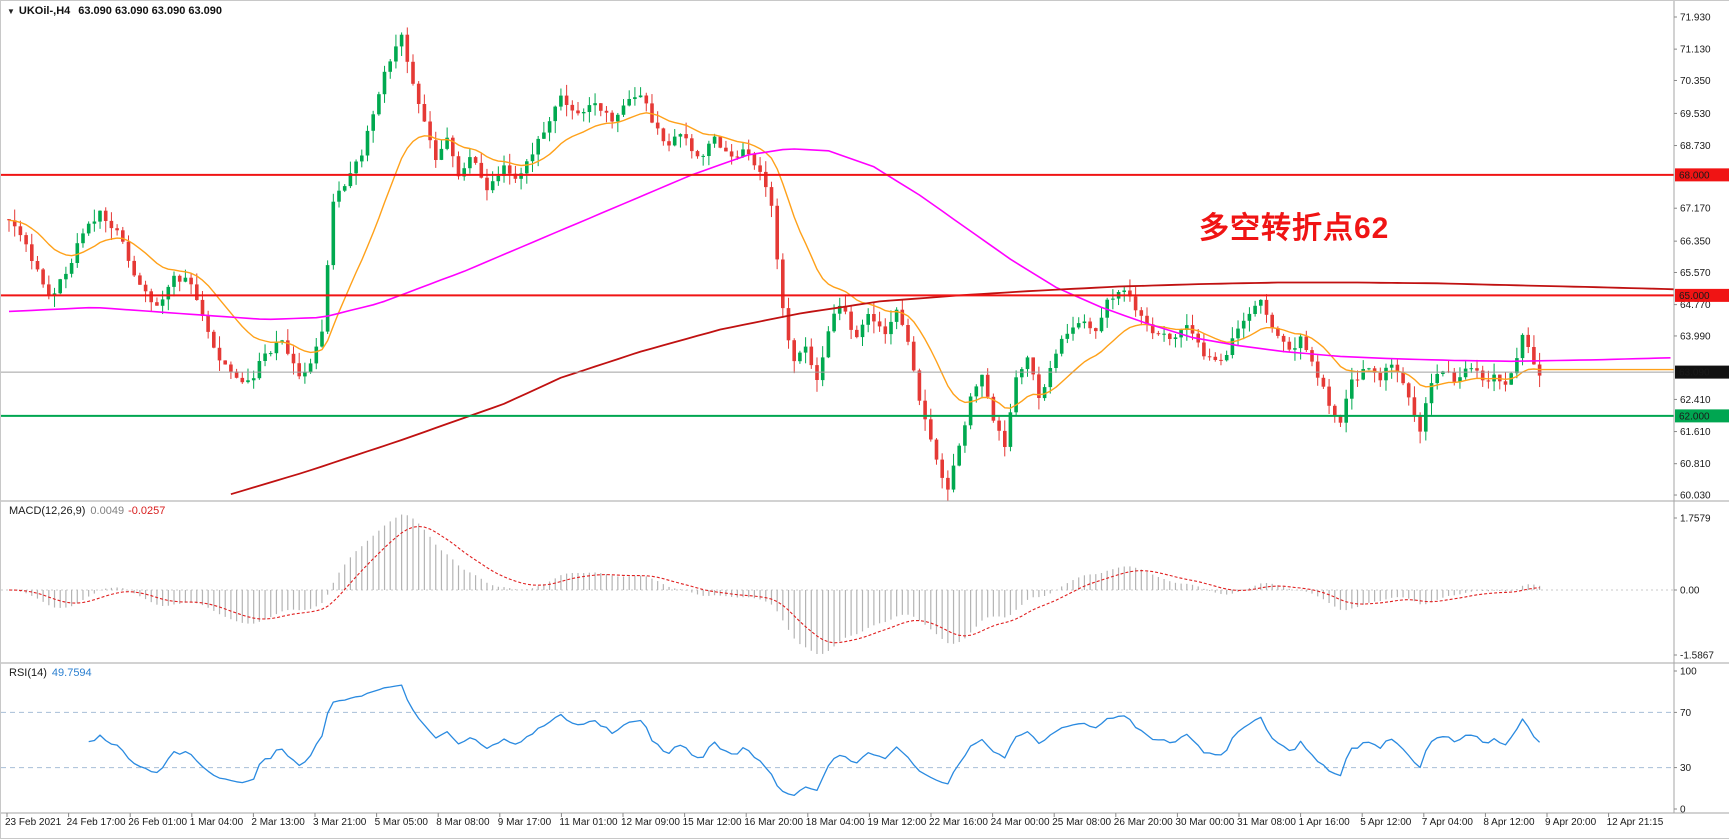  What do you see at coordinates (1688, 672) in the screenshot?
I see `rsi-axis-label: 100` at bounding box center [1688, 672].